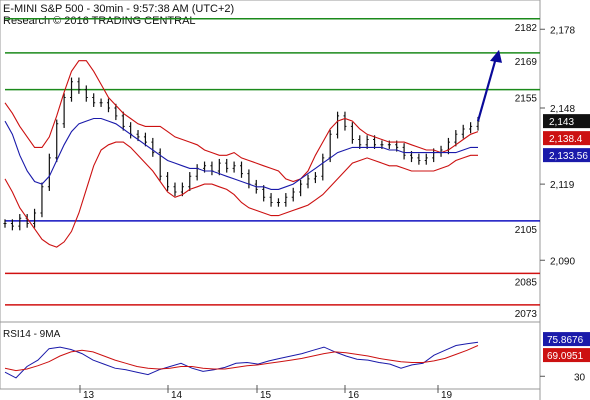 Image resolution: width=590 pixels, height=400 pixels. I want to click on rsi-value-tag-label-0: 75.8676, so click(565, 340).